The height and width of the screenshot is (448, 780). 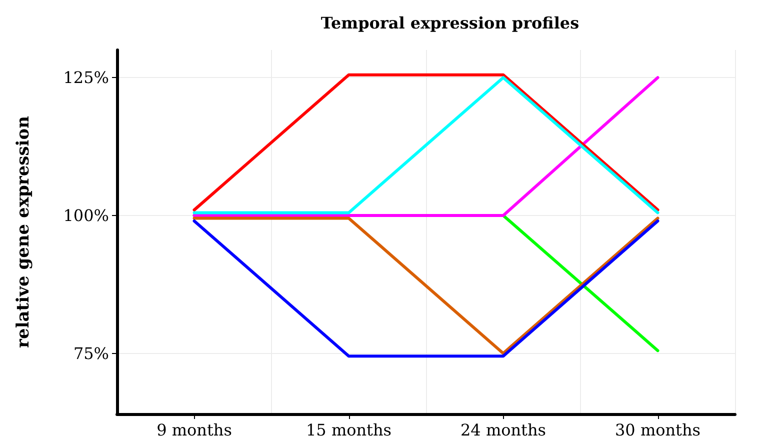 What do you see at coordinates (91, 353) in the screenshot?
I see `y-tick-label: 75%` at bounding box center [91, 353].